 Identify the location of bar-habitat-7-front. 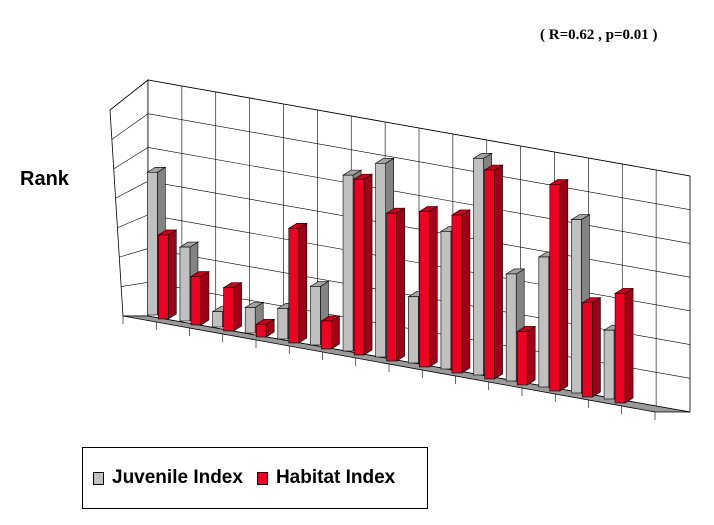
(359, 267).